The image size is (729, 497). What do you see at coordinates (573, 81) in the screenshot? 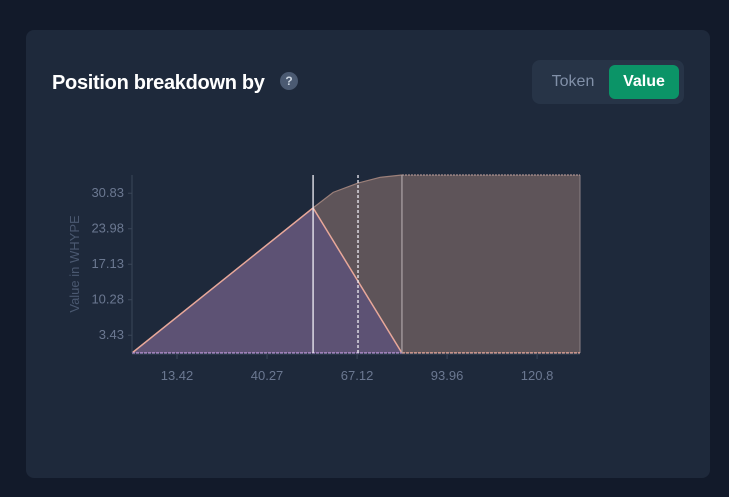
I see `toggle-token-button: Token` at bounding box center [573, 81].